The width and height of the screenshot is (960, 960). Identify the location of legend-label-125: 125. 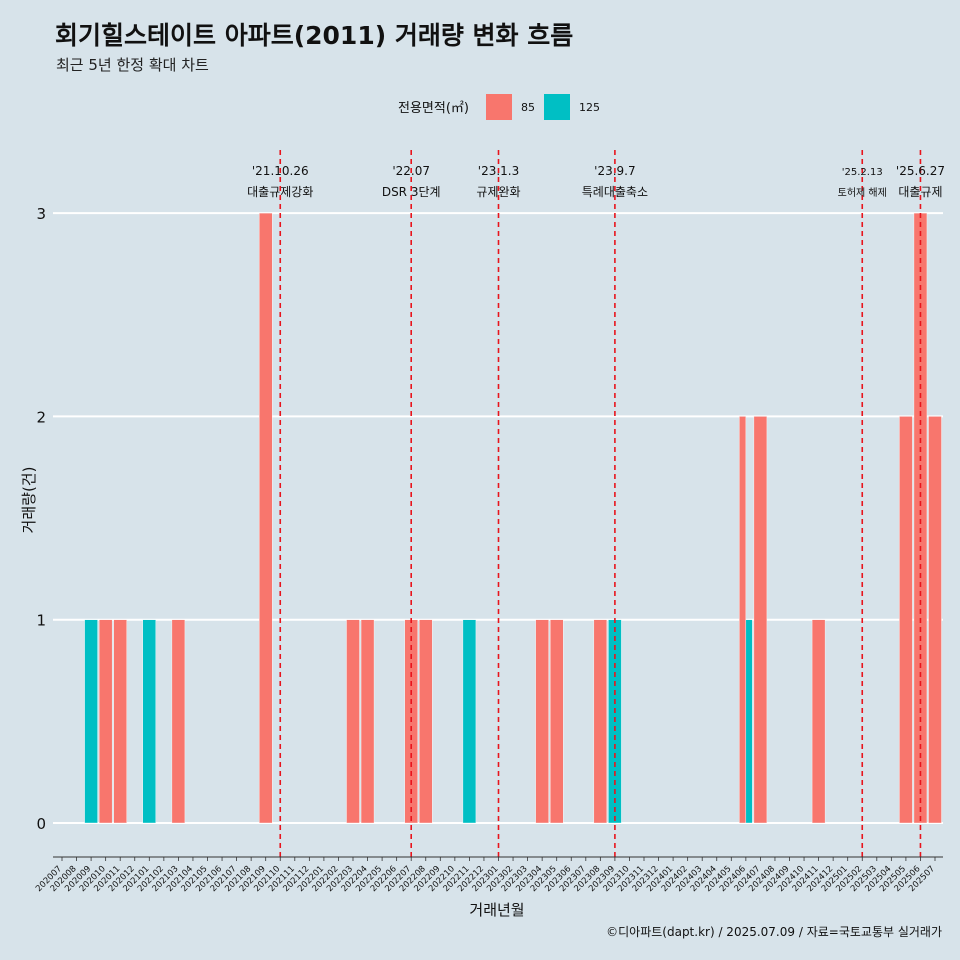
(589, 107).